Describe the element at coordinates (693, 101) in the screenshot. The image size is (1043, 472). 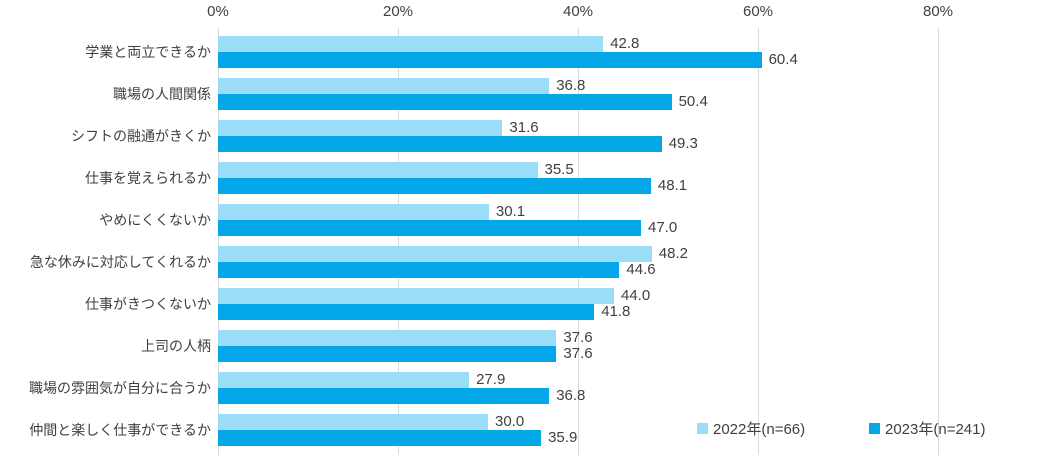
I see `value-label-2023: 50.4` at that location.